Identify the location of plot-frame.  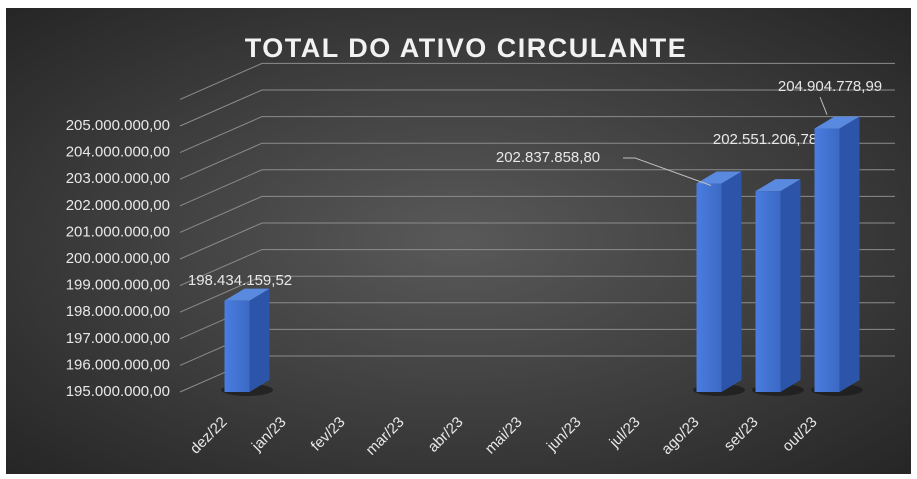
(537, 81).